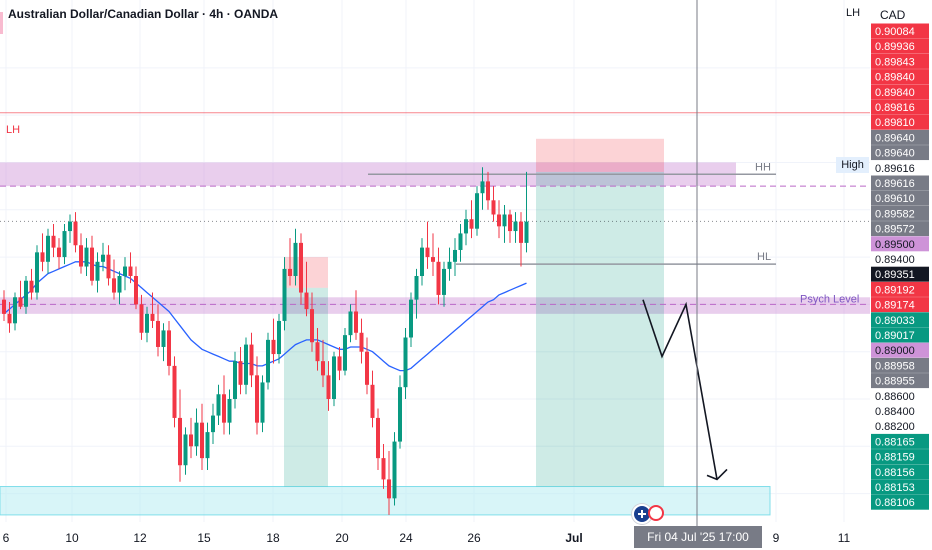 The width and height of the screenshot is (932, 550). What do you see at coordinates (893, 15) in the screenshot?
I see `currency-label: CAD` at bounding box center [893, 15].